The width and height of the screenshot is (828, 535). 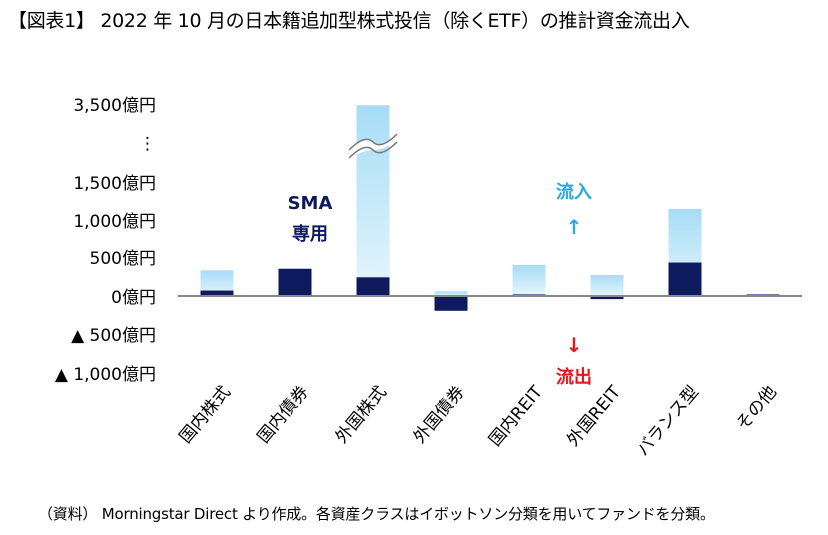 I want to click on y-tick-label: 1,500億円, so click(x=114, y=184).